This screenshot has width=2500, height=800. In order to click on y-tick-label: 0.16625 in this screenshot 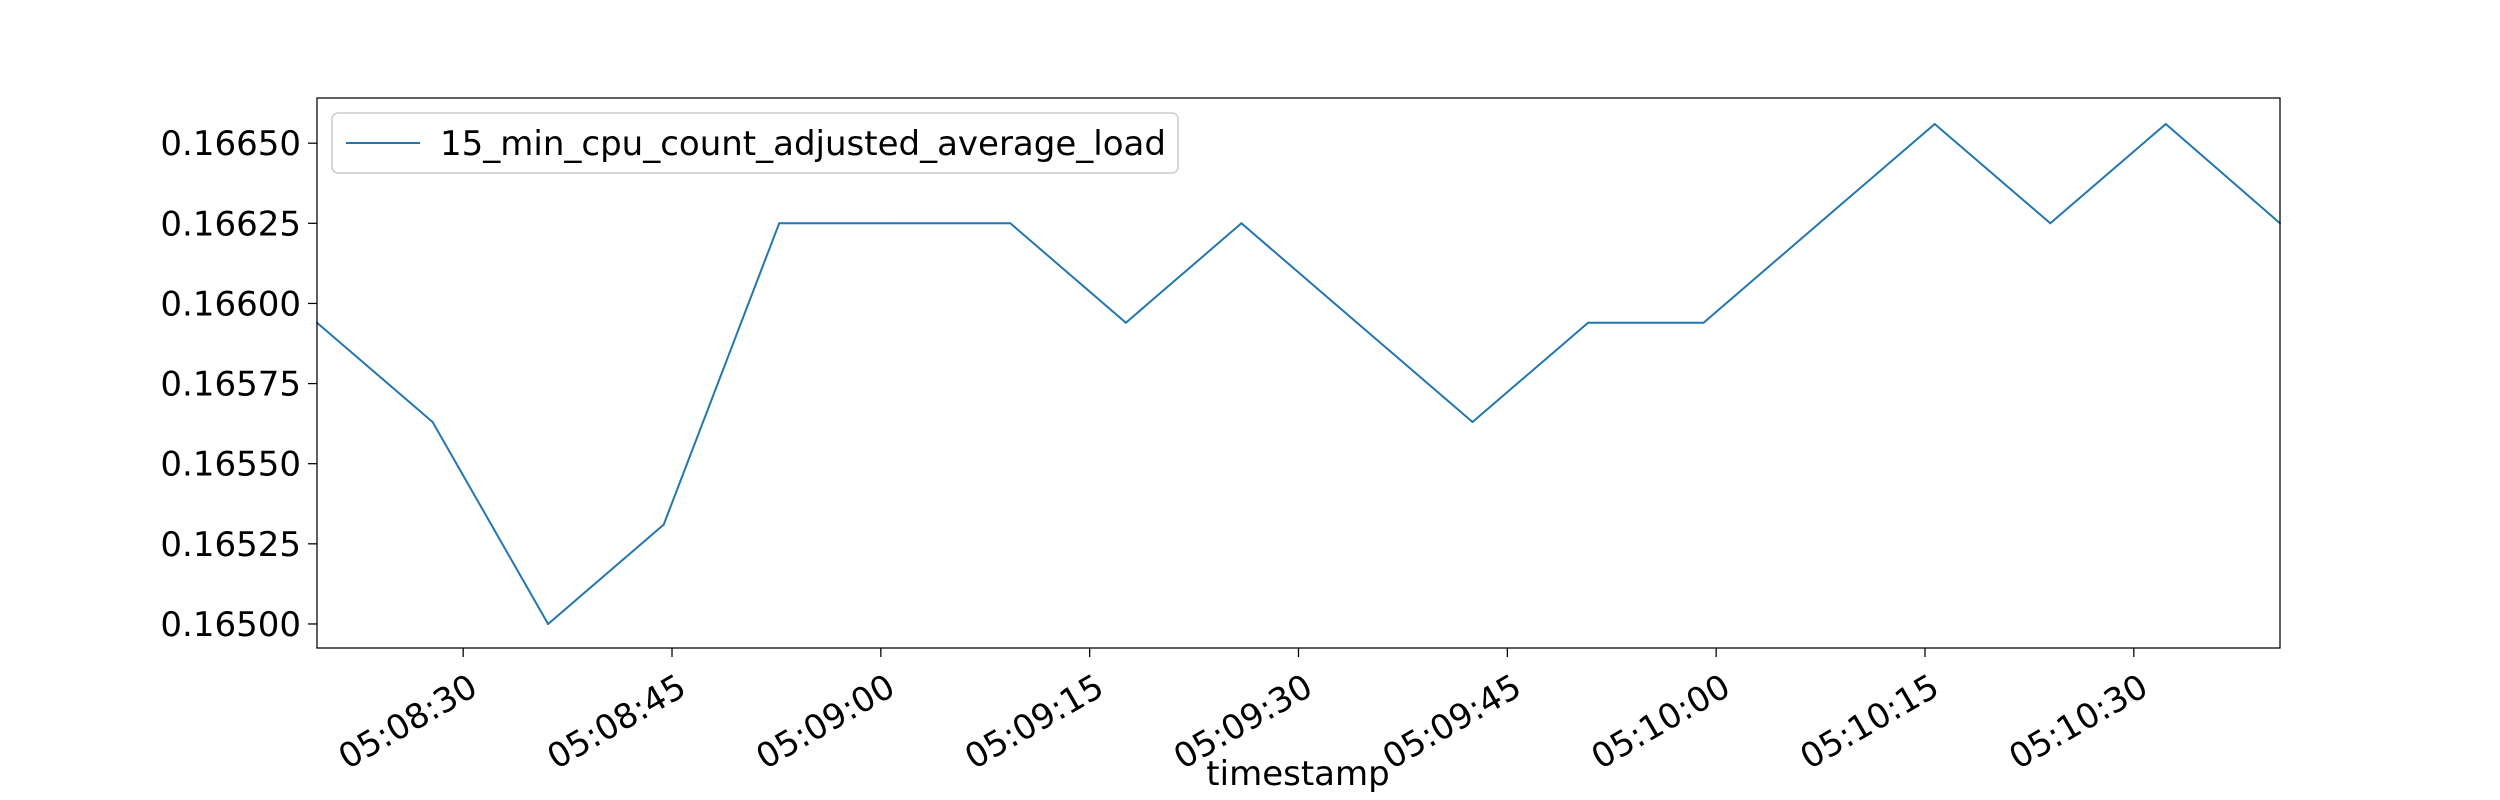, I will do `click(230, 224)`.